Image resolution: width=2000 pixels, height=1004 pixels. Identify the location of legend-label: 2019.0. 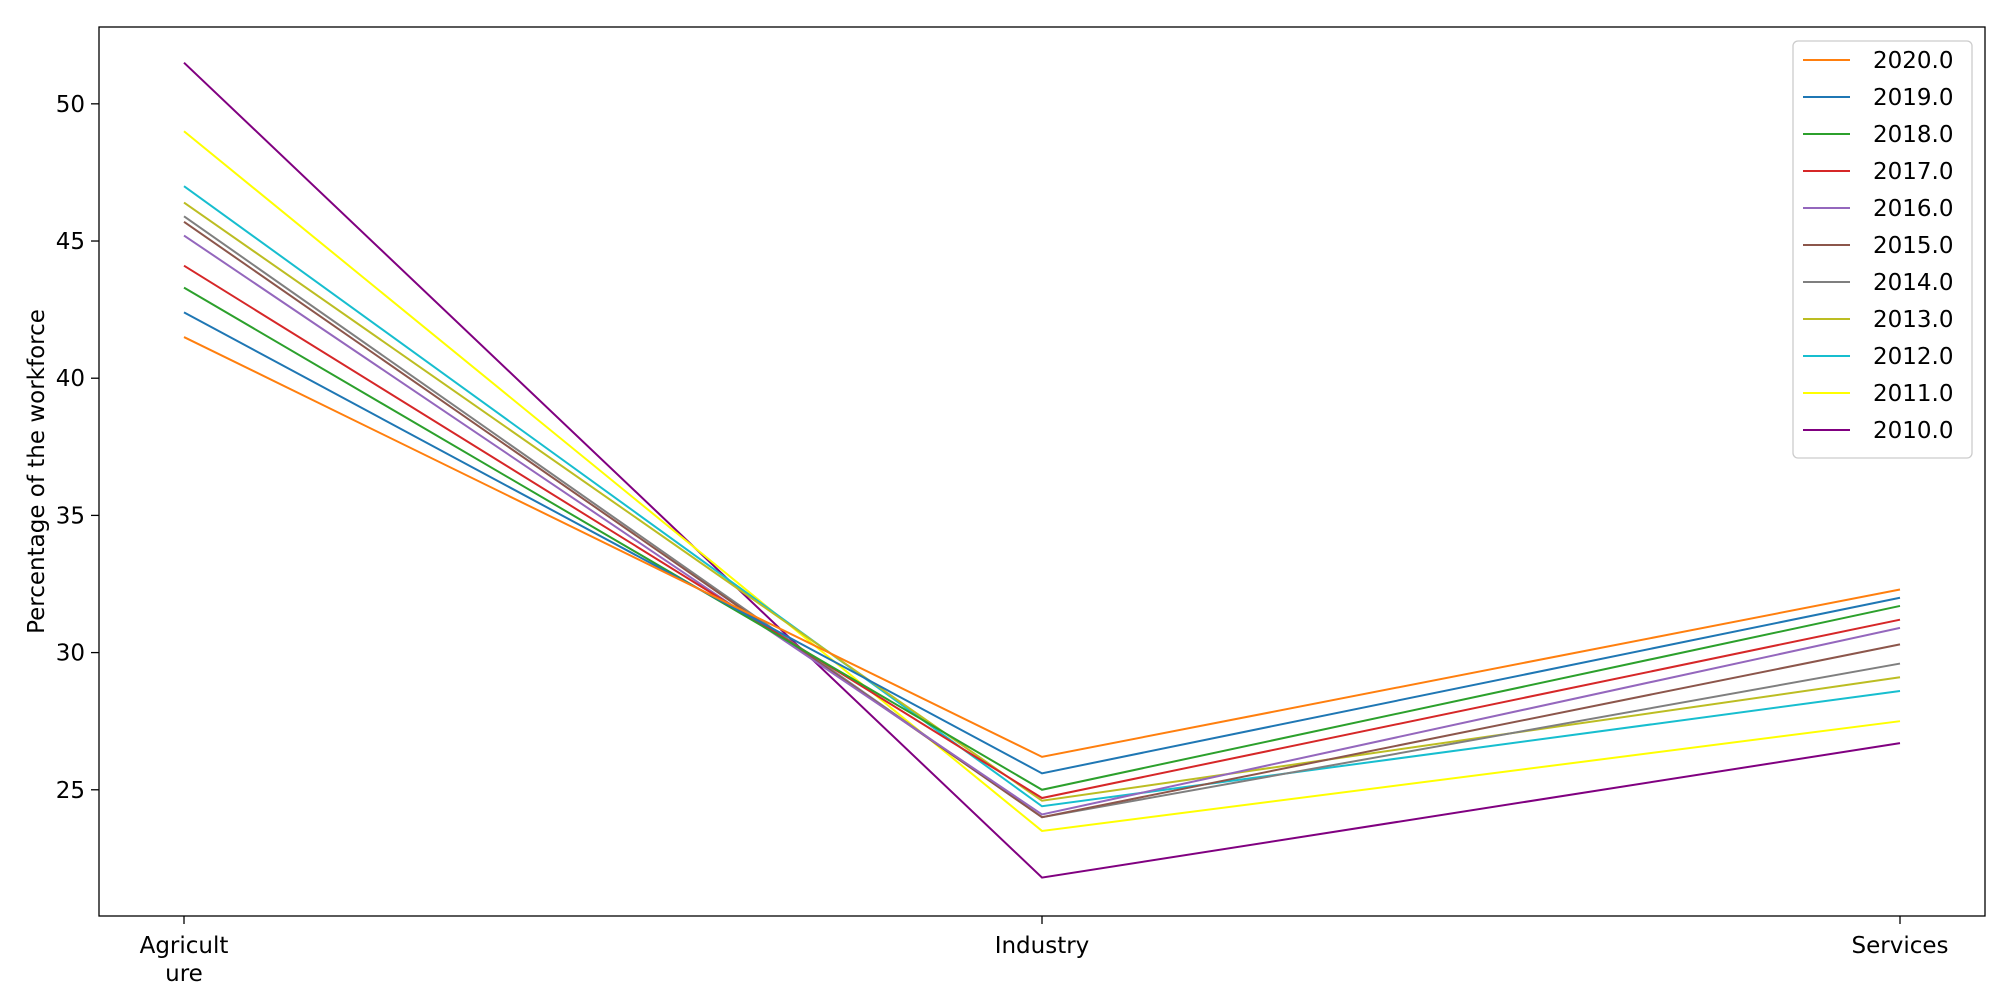
(1913, 98).